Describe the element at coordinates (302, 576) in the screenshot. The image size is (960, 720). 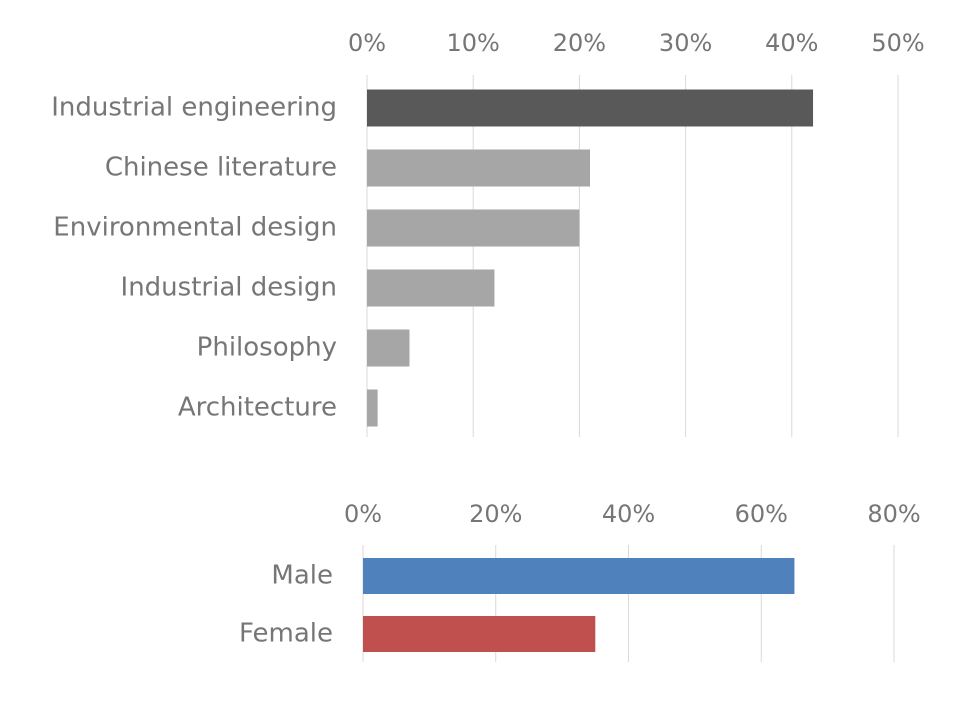
I see `category-label: Male` at that location.